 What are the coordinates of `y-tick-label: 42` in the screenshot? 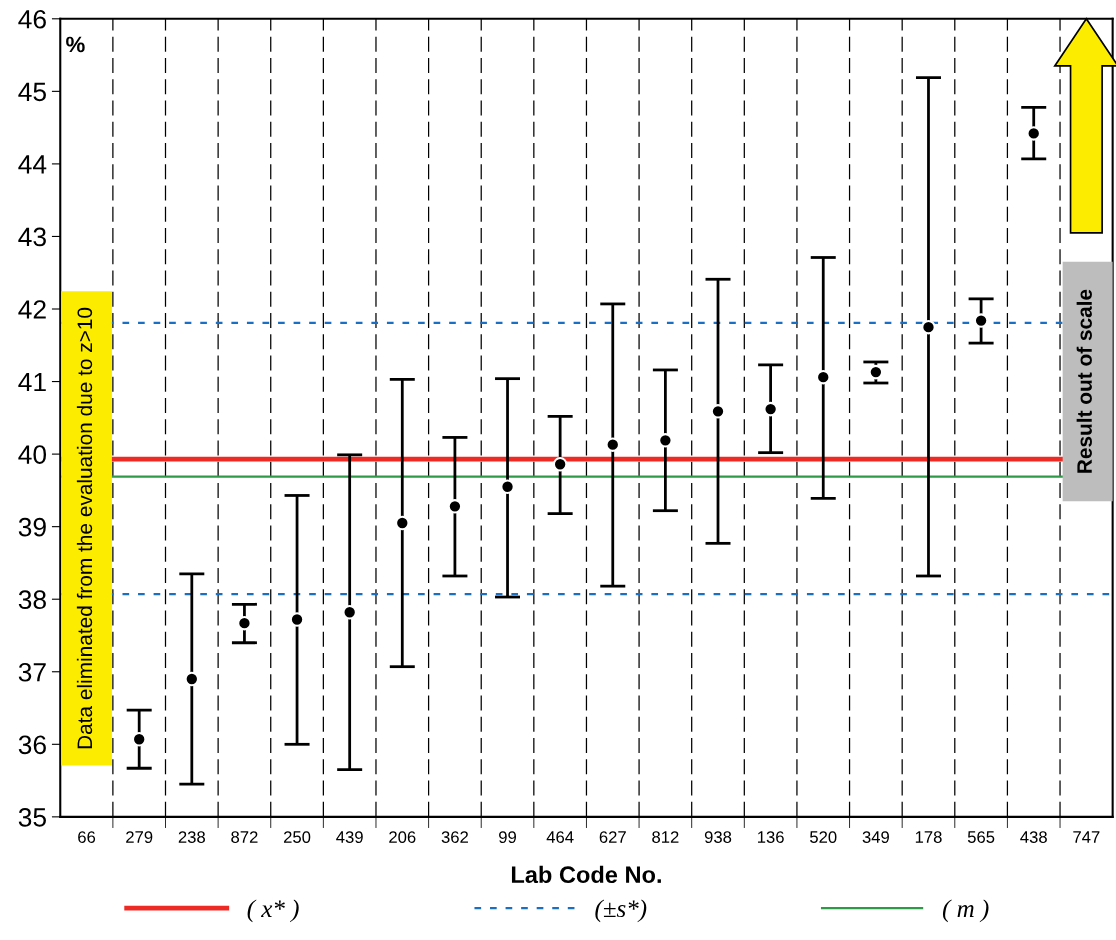 It's located at (32, 309).